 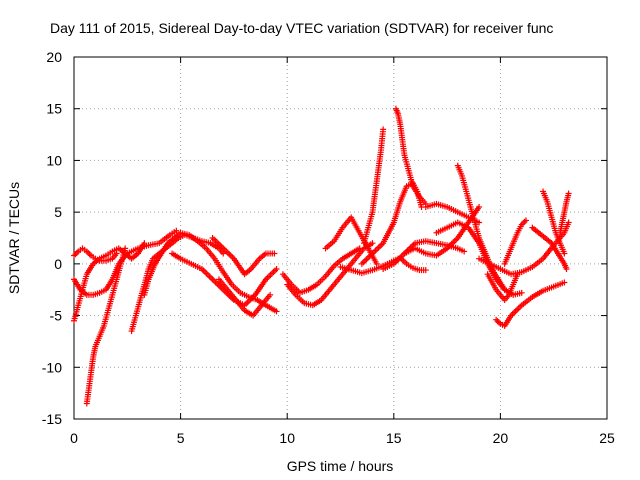 What do you see at coordinates (106, 326) in the screenshot?
I see `series-arc-d` at bounding box center [106, 326].